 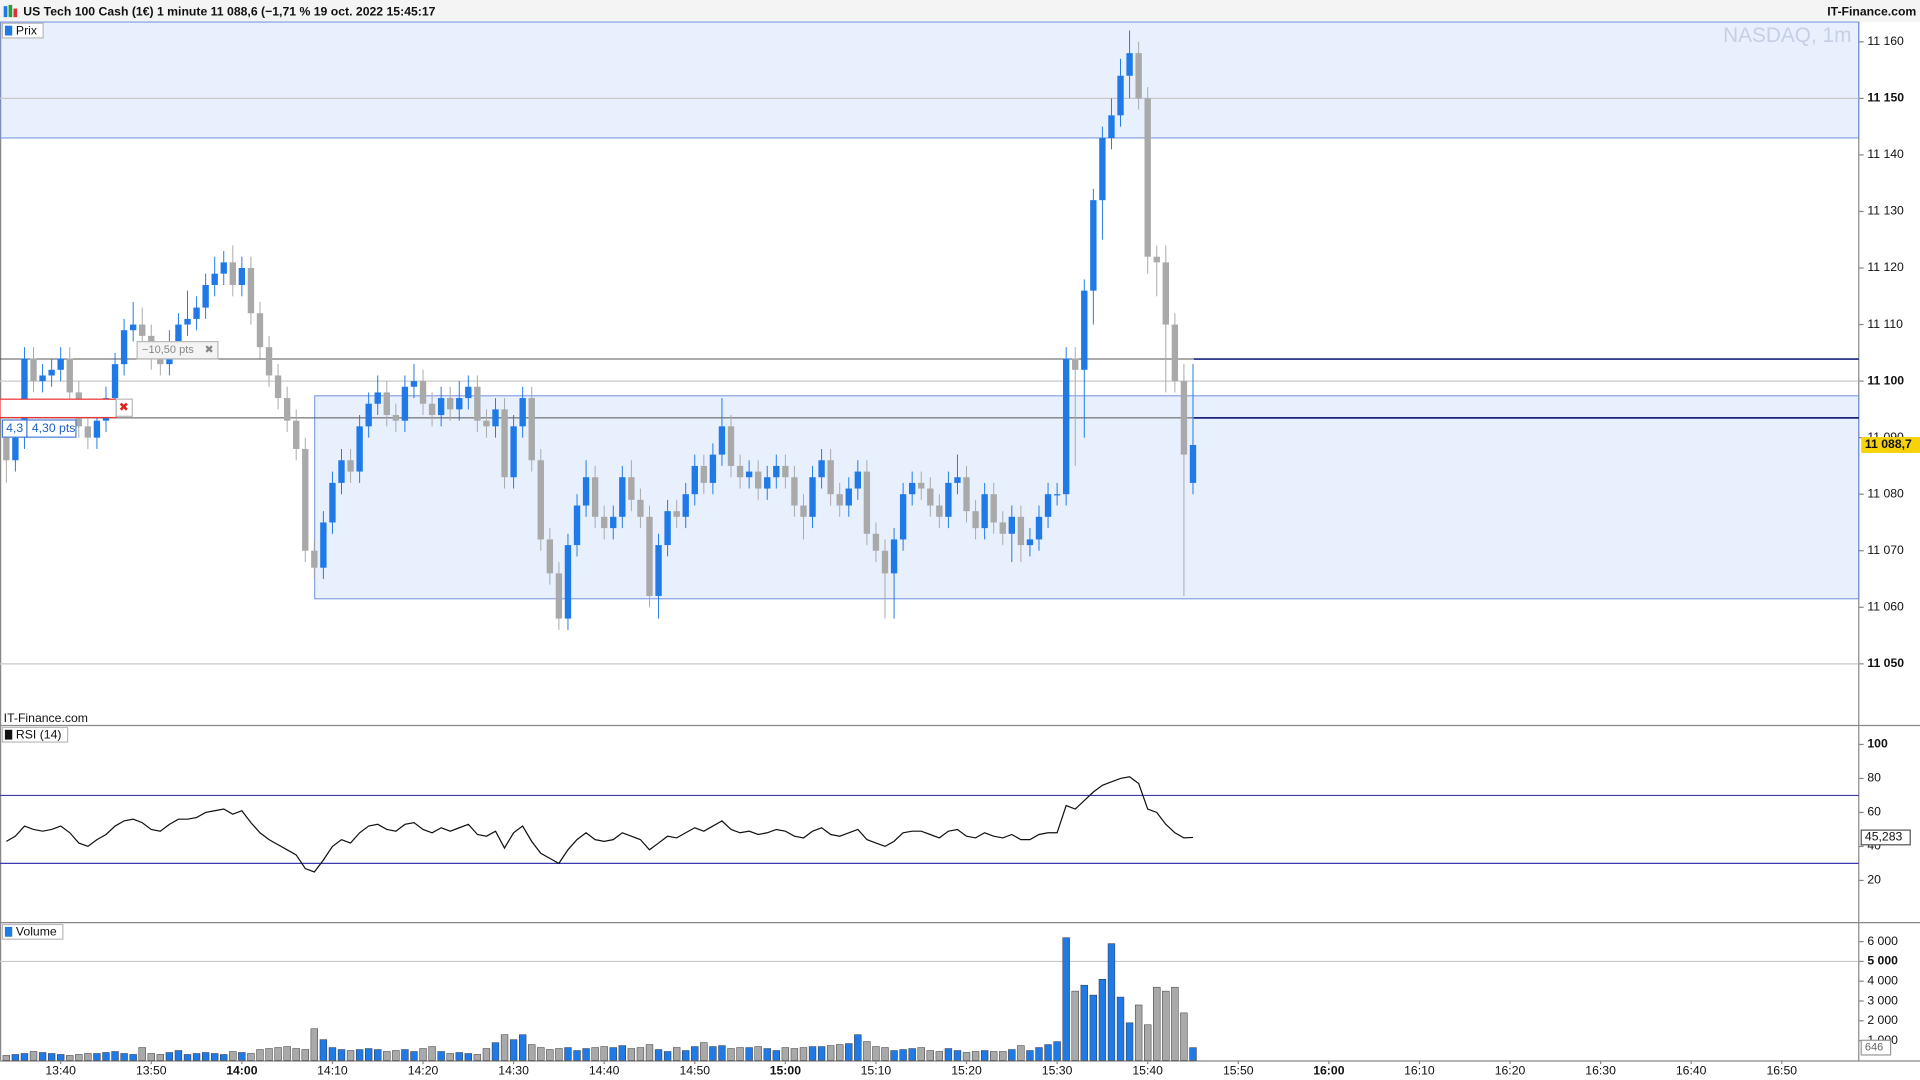 I want to click on y-tick-label: 6 000, so click(x=1882, y=941).